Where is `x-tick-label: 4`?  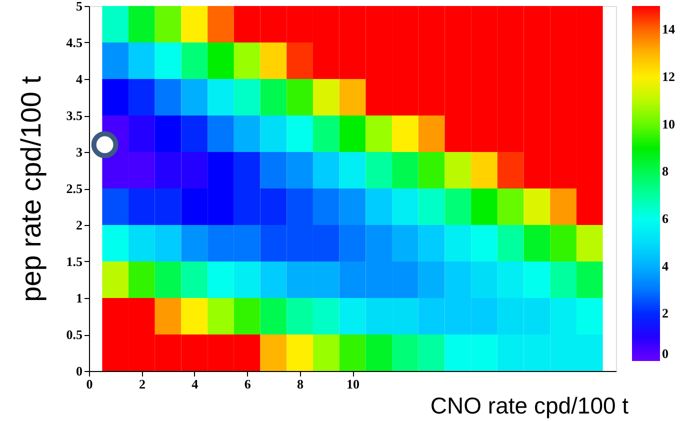 x-tick-label: 4 is located at coordinates (195, 384).